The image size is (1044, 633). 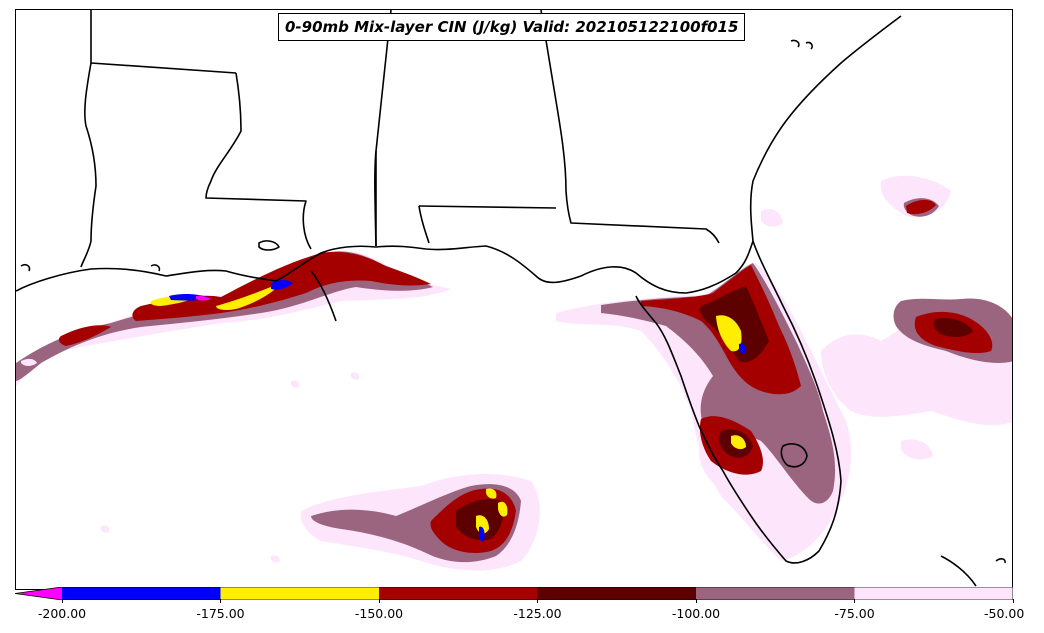 What do you see at coordinates (220, 613) in the screenshot?
I see `colorbar-tick-label: -175.00` at bounding box center [220, 613].